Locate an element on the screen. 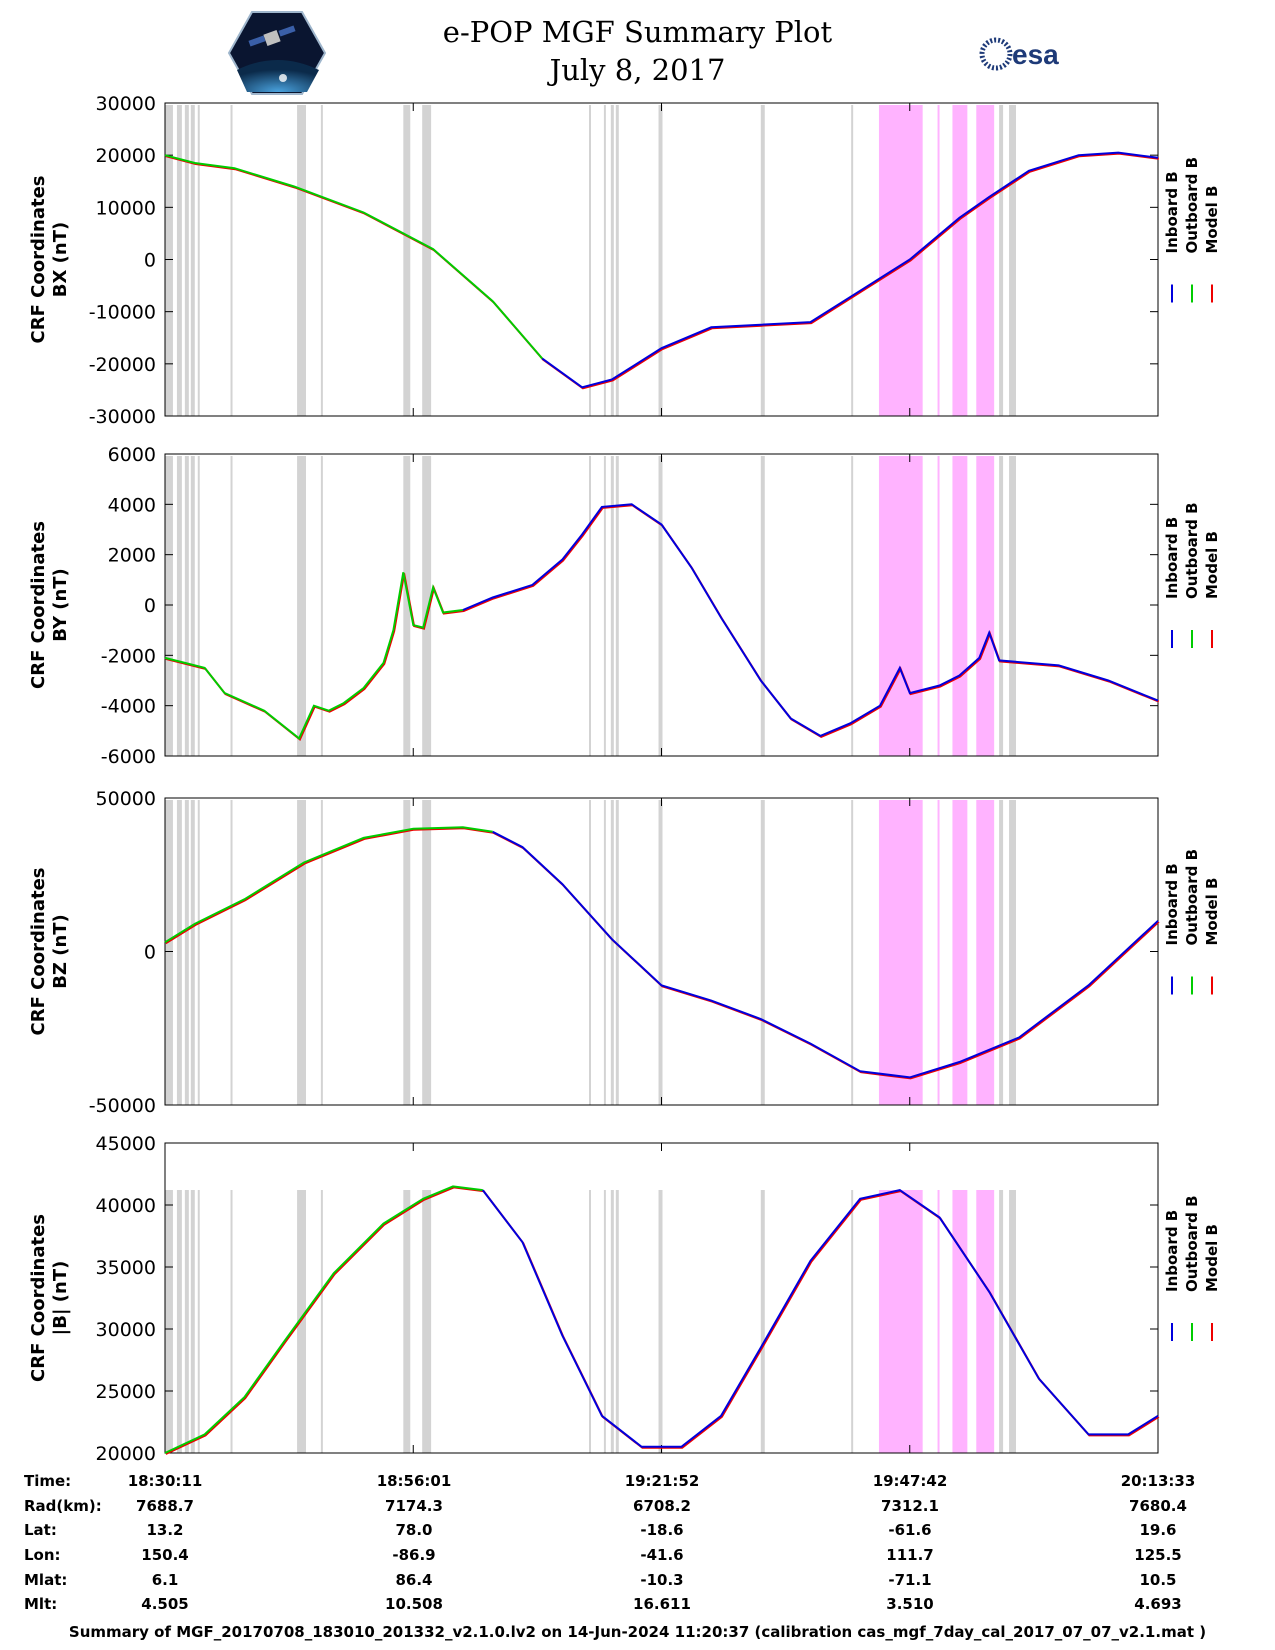 This screenshot has height=1650, width=1275. info-row-label: Mlat: is located at coordinates (46, 1580).